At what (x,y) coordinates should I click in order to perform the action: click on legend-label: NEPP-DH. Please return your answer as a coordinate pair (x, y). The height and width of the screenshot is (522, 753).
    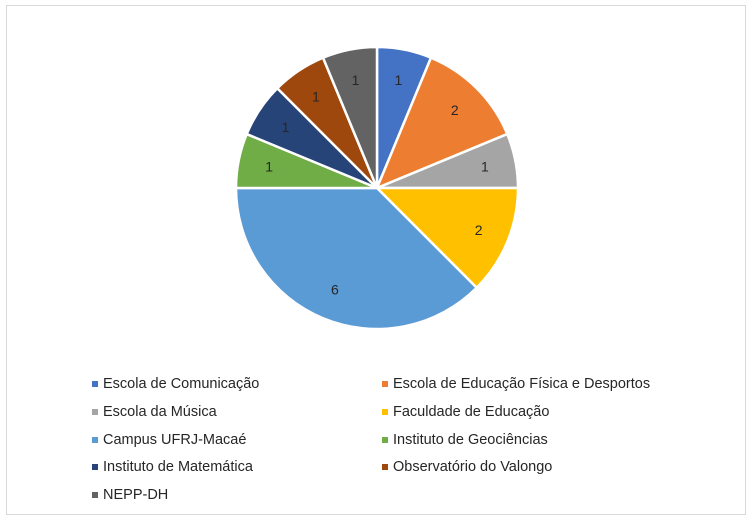
    Looking at the image, I should click on (136, 495).